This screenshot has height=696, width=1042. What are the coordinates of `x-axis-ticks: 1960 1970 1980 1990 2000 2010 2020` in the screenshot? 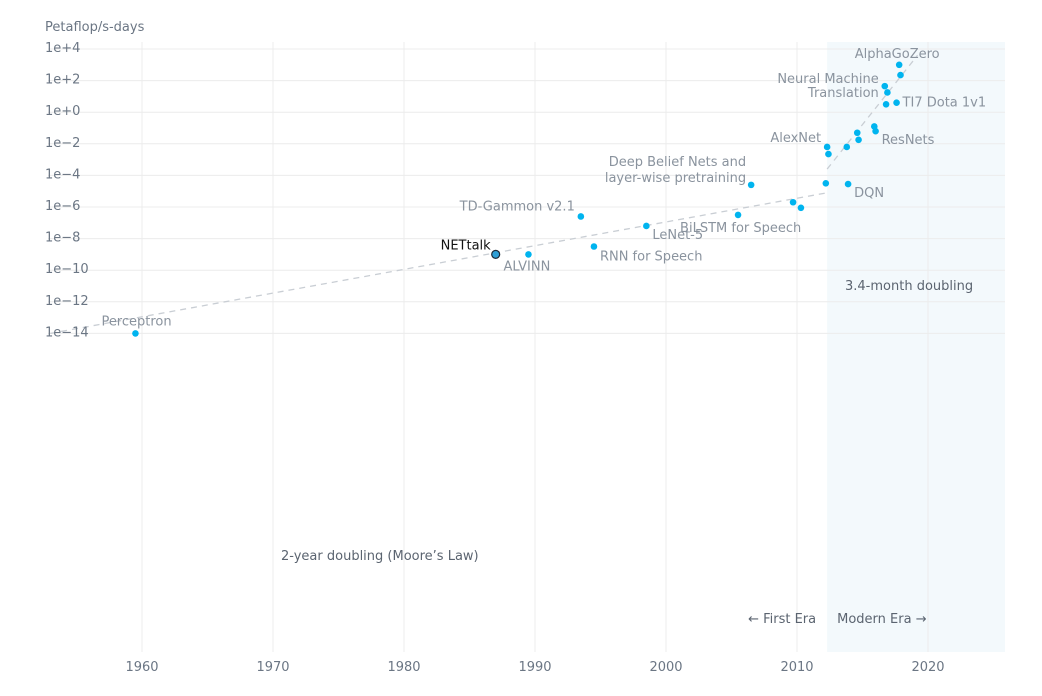 It's located at (534, 667).